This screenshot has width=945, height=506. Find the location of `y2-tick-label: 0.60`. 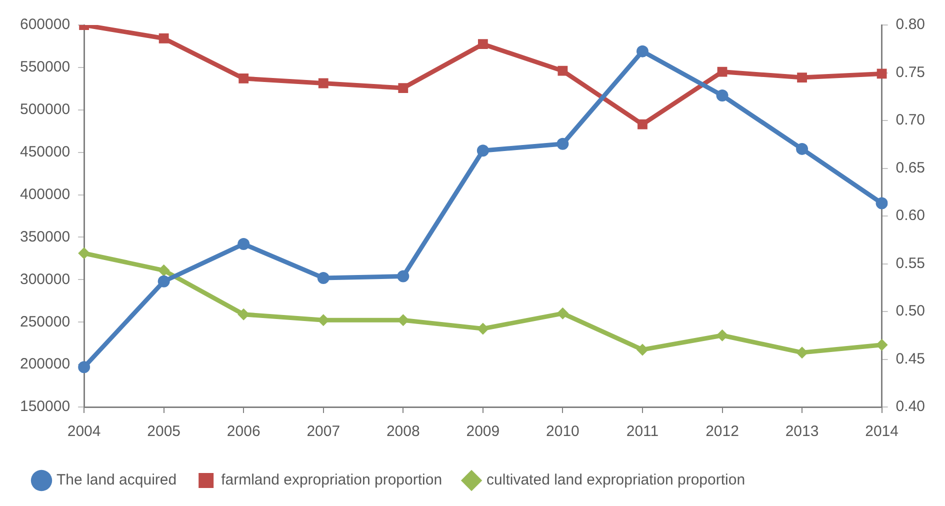

y2-tick-label: 0.60 is located at coordinates (911, 215).